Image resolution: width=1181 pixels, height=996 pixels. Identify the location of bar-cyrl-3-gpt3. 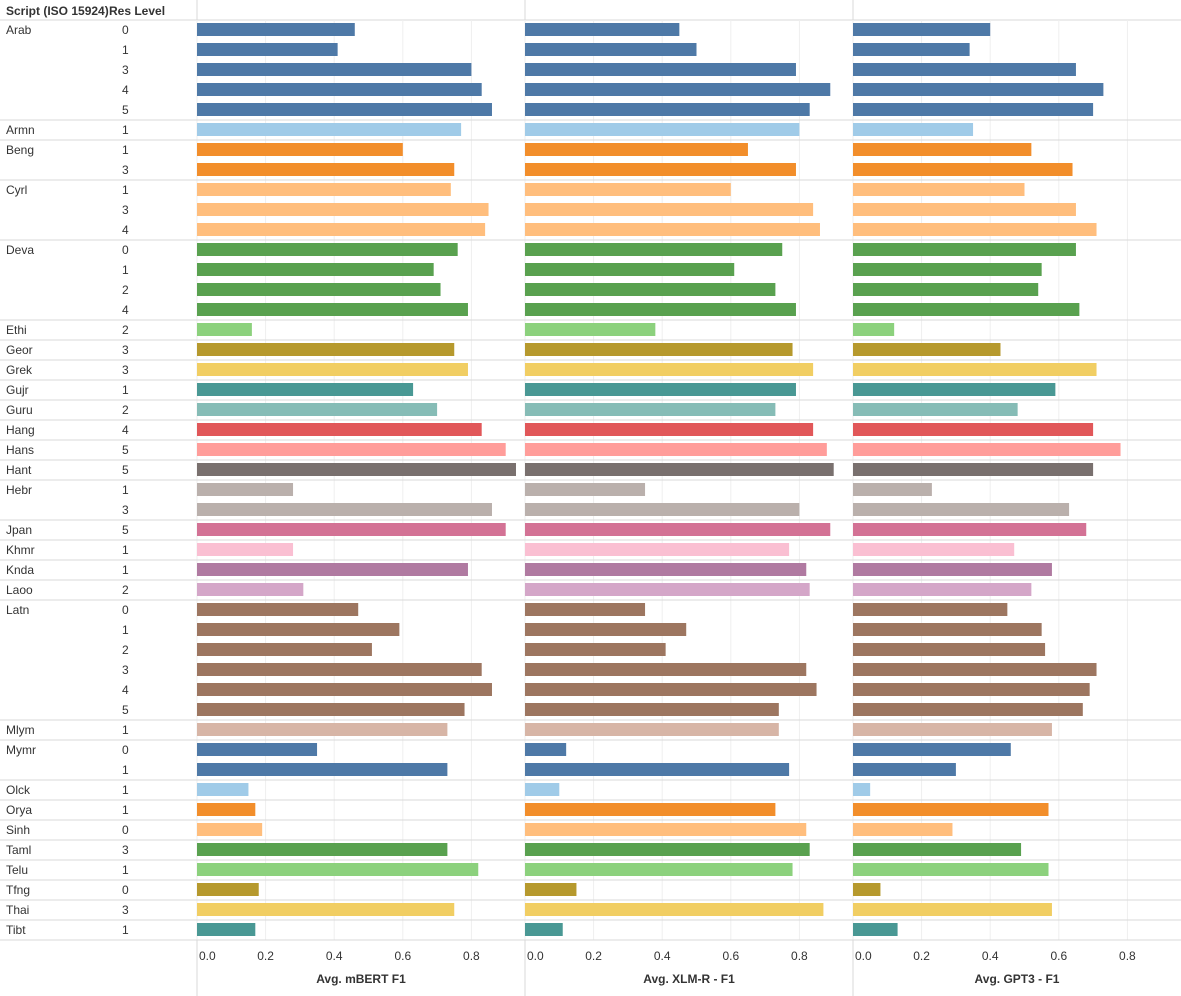
(964, 209).